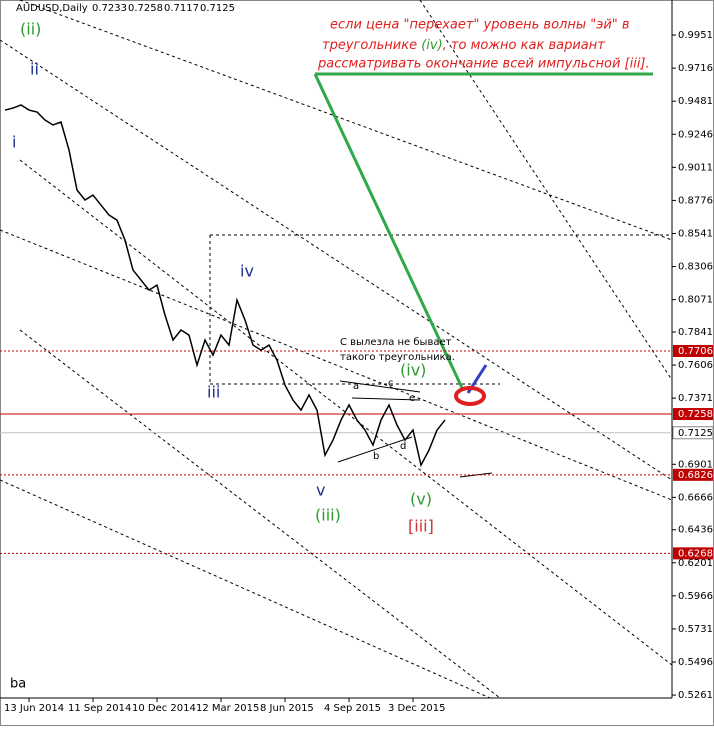 The height and width of the screenshot is (730, 714). I want to click on y-tick-label: 0.6201, so click(695, 563).